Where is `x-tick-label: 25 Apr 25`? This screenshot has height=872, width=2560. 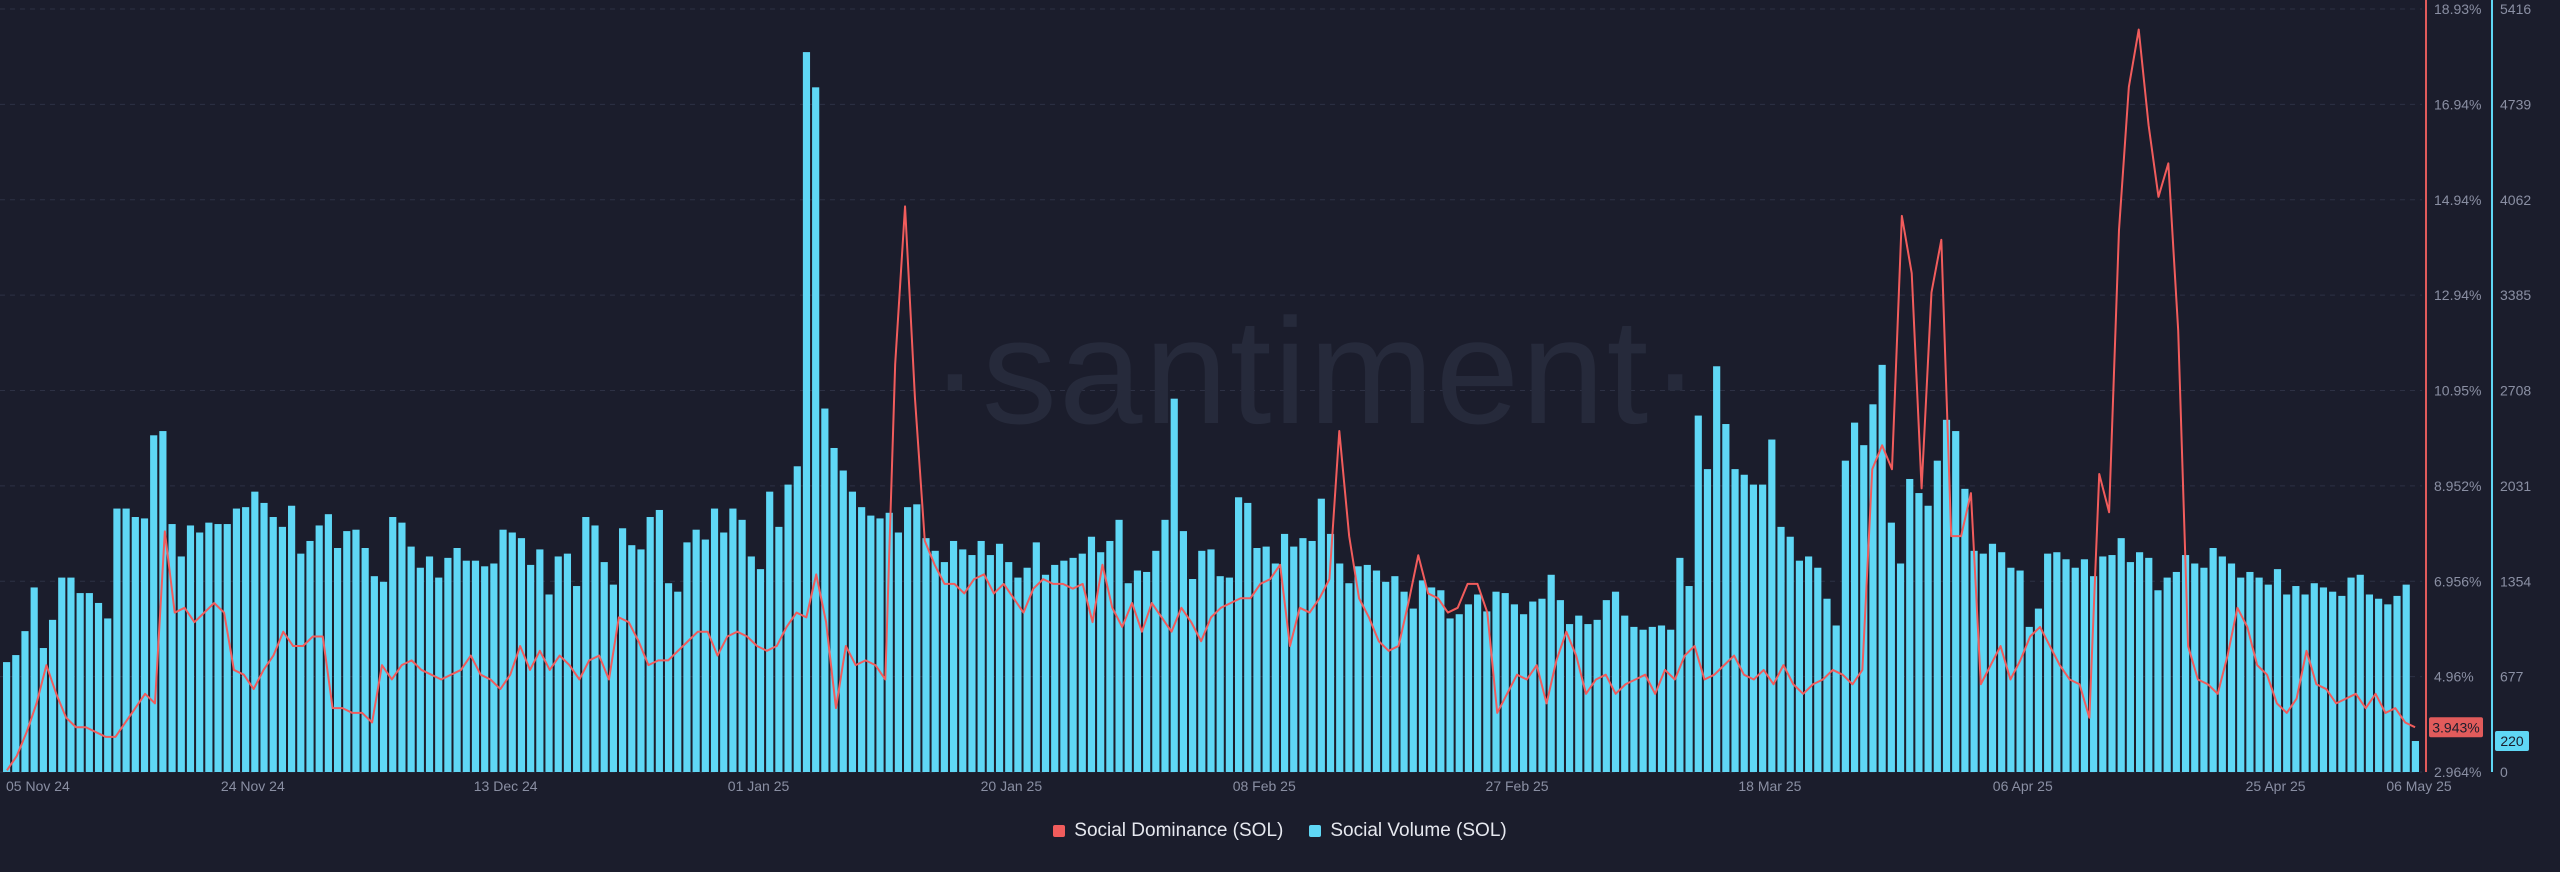
x-tick-label: 25 Apr 25 is located at coordinates (2276, 786).